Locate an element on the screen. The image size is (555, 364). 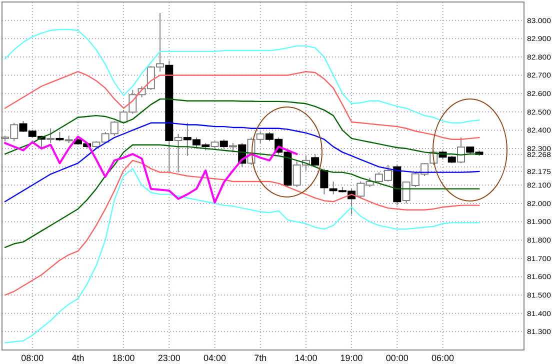
x-tick-label: 04:00 is located at coordinates (214, 358).